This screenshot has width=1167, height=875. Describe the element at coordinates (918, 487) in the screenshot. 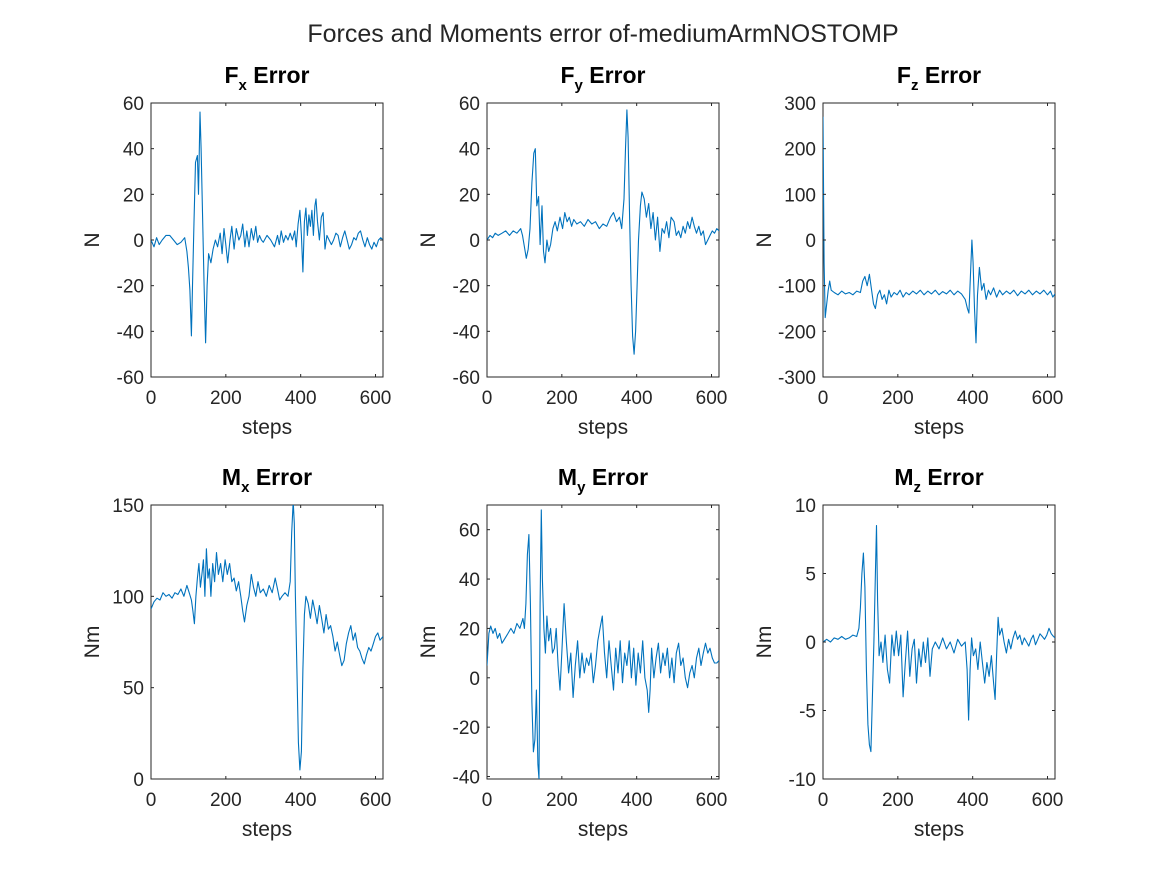

I see `title-subscript: z` at that location.